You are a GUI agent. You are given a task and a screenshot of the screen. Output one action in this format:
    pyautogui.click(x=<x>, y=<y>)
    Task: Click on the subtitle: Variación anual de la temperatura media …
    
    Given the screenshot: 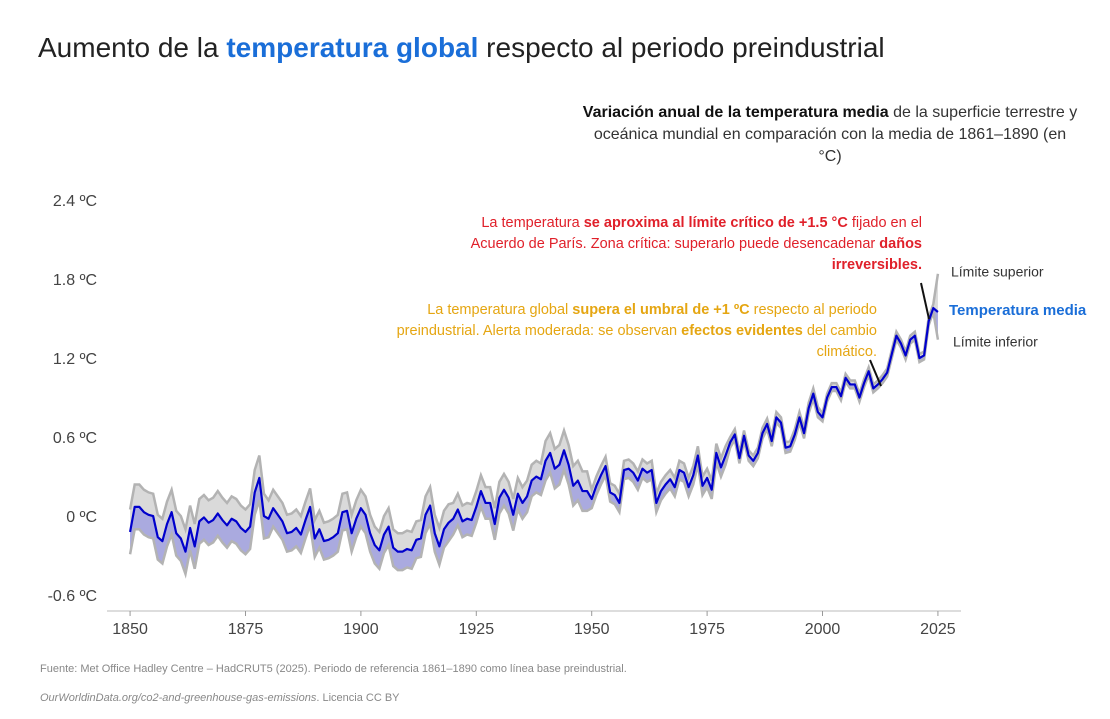 What is the action you would take?
    pyautogui.click(x=830, y=135)
    